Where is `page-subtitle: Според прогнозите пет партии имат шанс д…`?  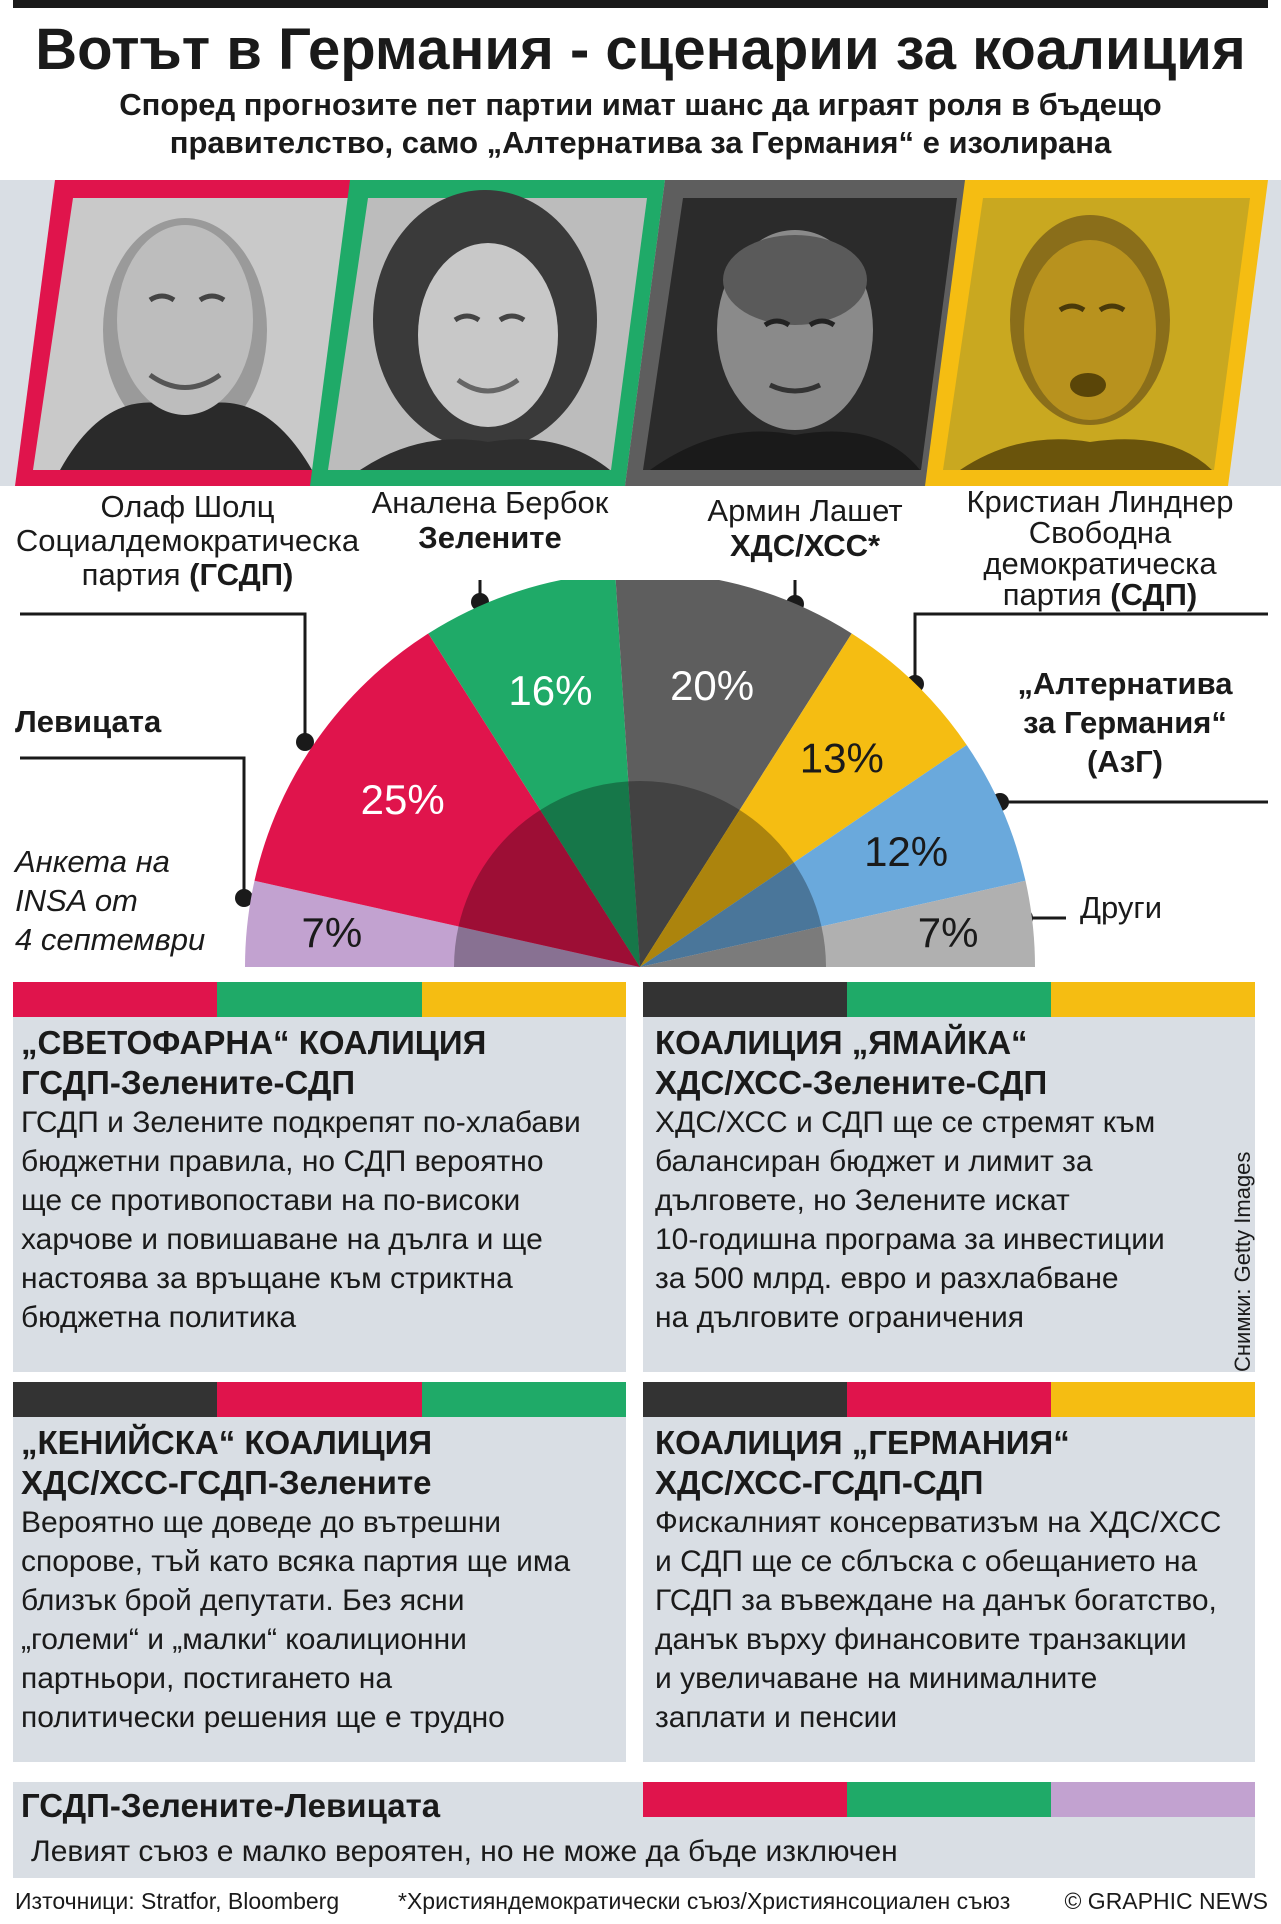
page-subtitle: Според прогнозите пет партии имат шанс д… is located at coordinates (640, 124).